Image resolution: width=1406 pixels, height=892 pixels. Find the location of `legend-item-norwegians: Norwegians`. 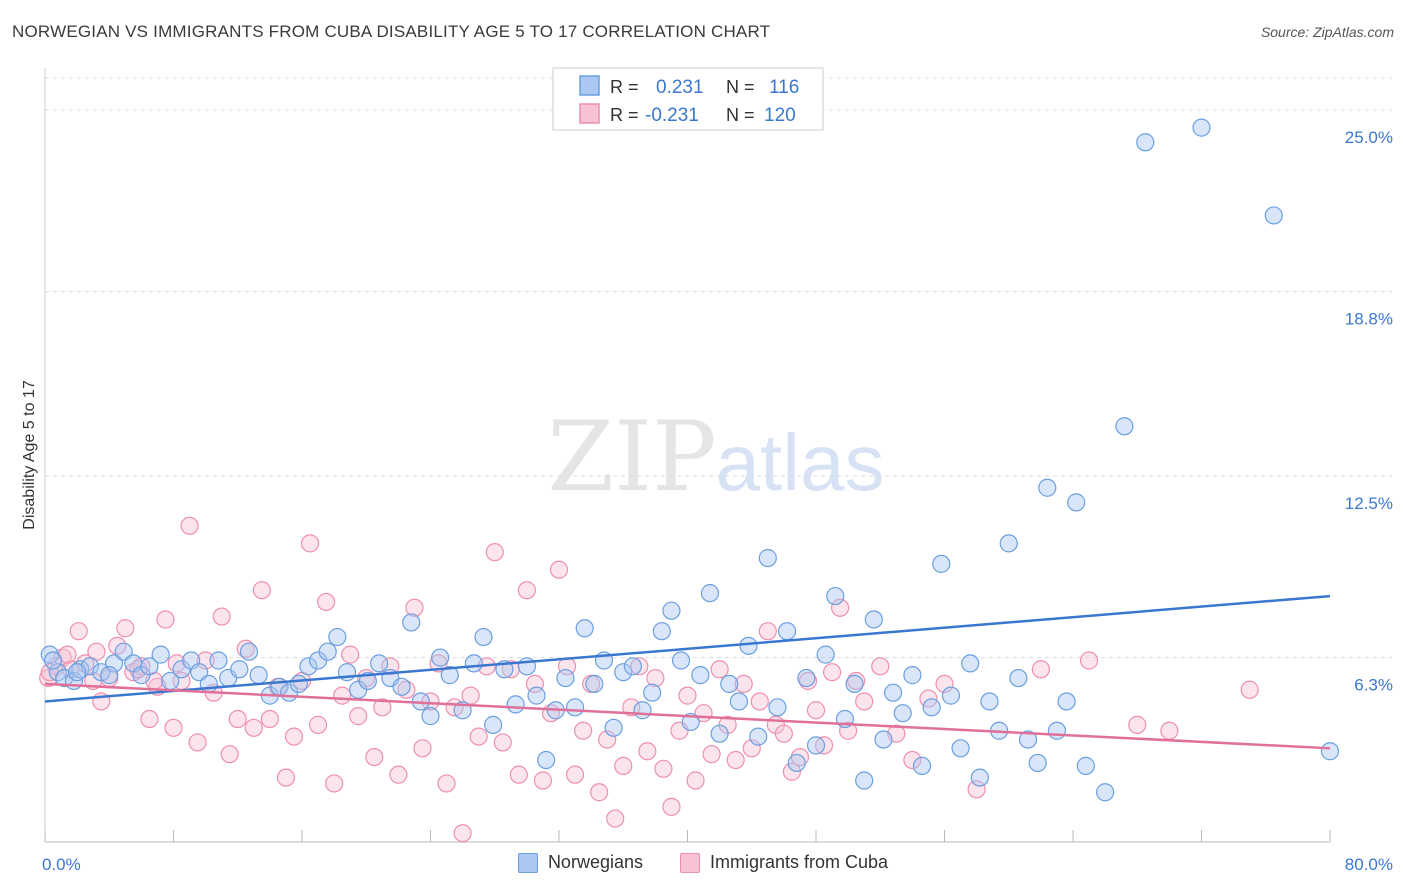

legend-item-norwegians: Norwegians is located at coordinates (580, 862).